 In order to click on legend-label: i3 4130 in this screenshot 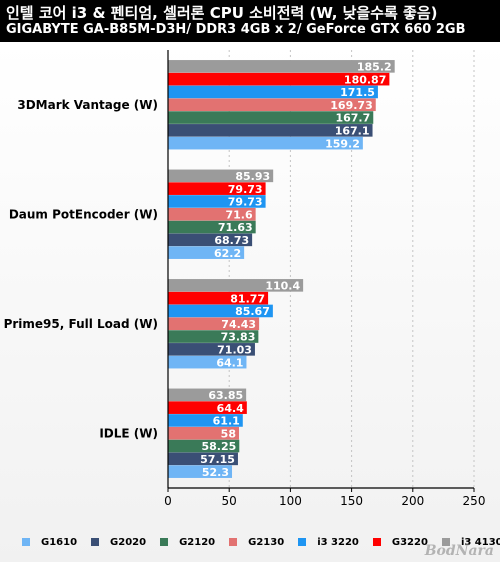, I will do `click(480, 542)`.